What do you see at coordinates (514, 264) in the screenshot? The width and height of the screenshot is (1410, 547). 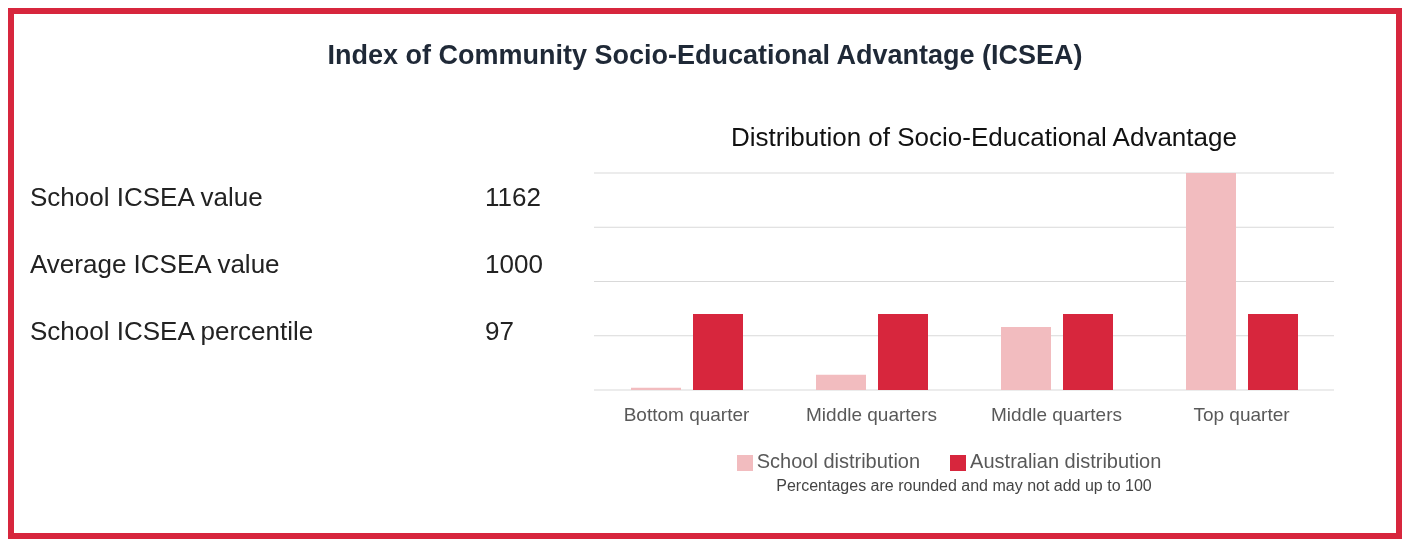 I see `data-label: 1000` at bounding box center [514, 264].